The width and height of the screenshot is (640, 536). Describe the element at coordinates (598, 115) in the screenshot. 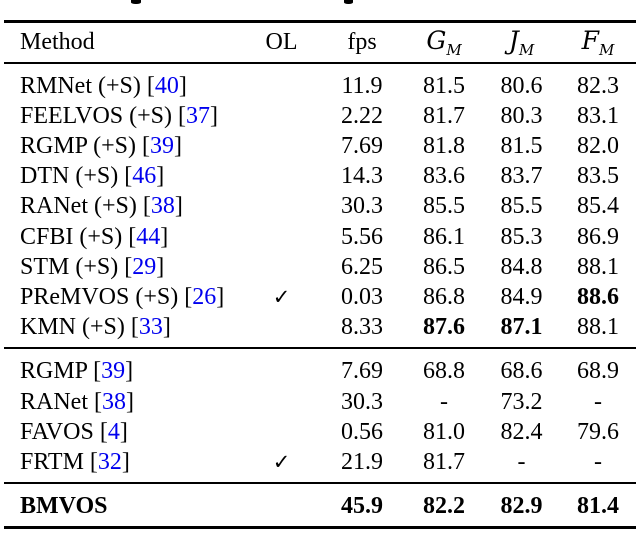

I see `f-value: 83.1` at that location.